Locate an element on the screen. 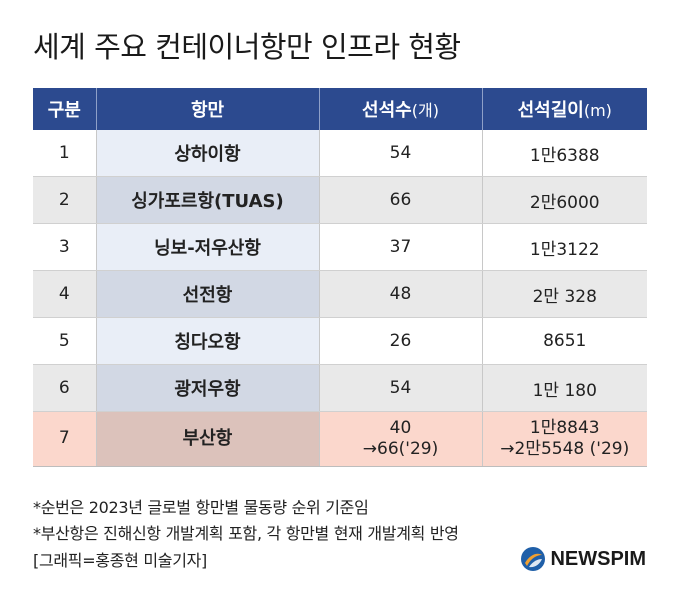 This screenshot has width=680, height=604. table-row-busan: 7 부산항 40 →66('29) 1만8843 →2만5548 ('29) is located at coordinates (340, 439).